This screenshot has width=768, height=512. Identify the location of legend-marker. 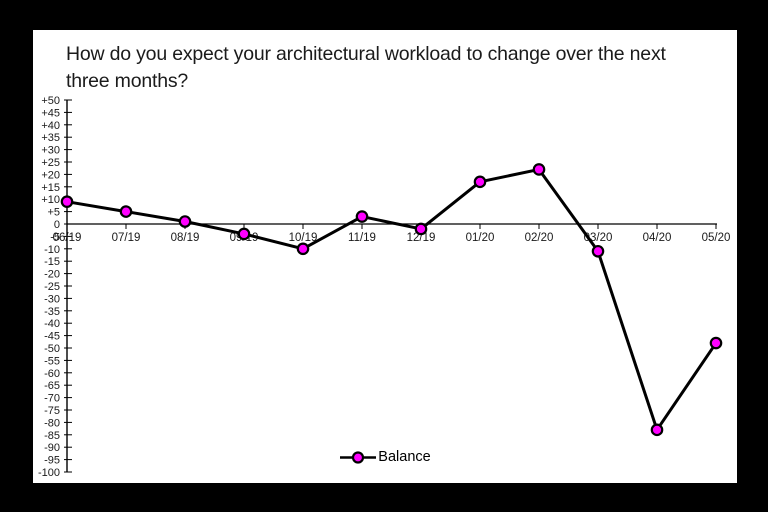
(358, 457).